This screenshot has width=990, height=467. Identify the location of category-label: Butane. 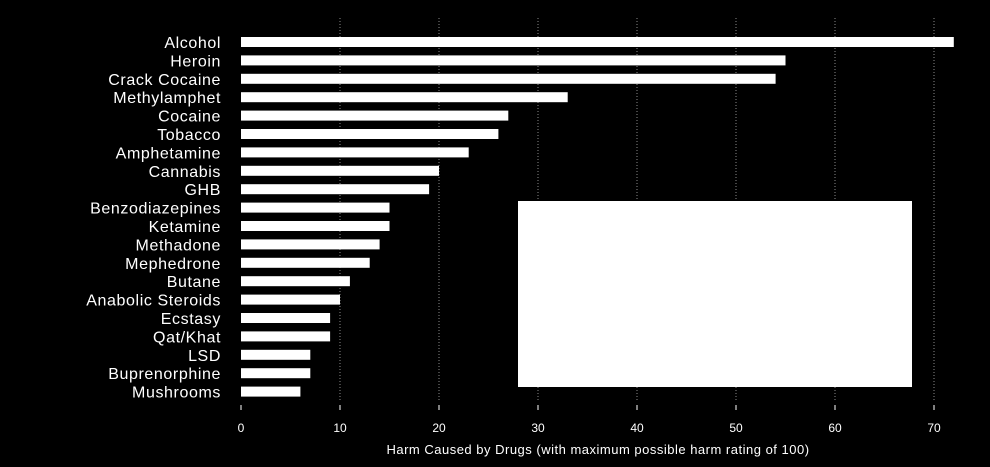
(194, 282).